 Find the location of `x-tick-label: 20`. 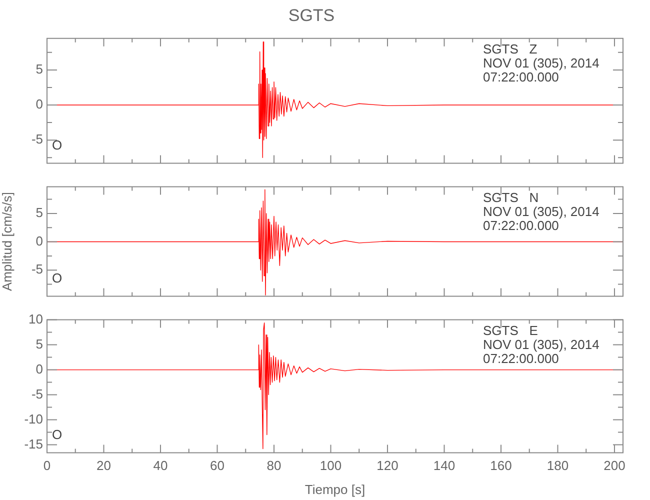

x-tick-label: 20 is located at coordinates (103, 466).